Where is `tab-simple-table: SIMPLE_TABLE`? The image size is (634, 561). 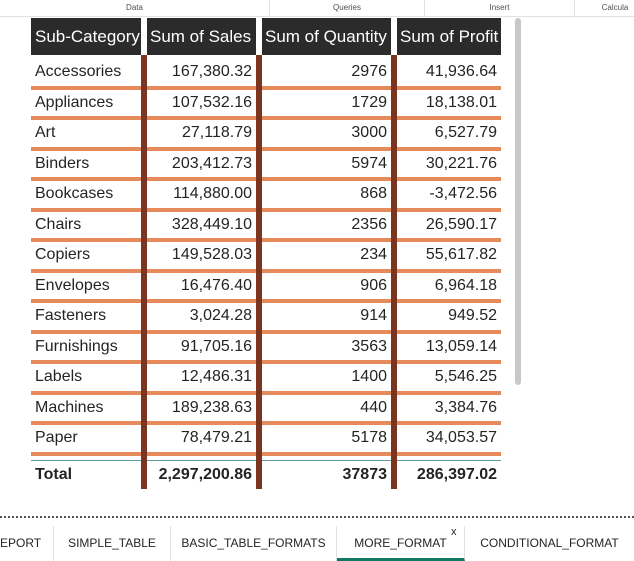
tab-simple-table: SIMPLE_TABLE is located at coordinates (112, 543).